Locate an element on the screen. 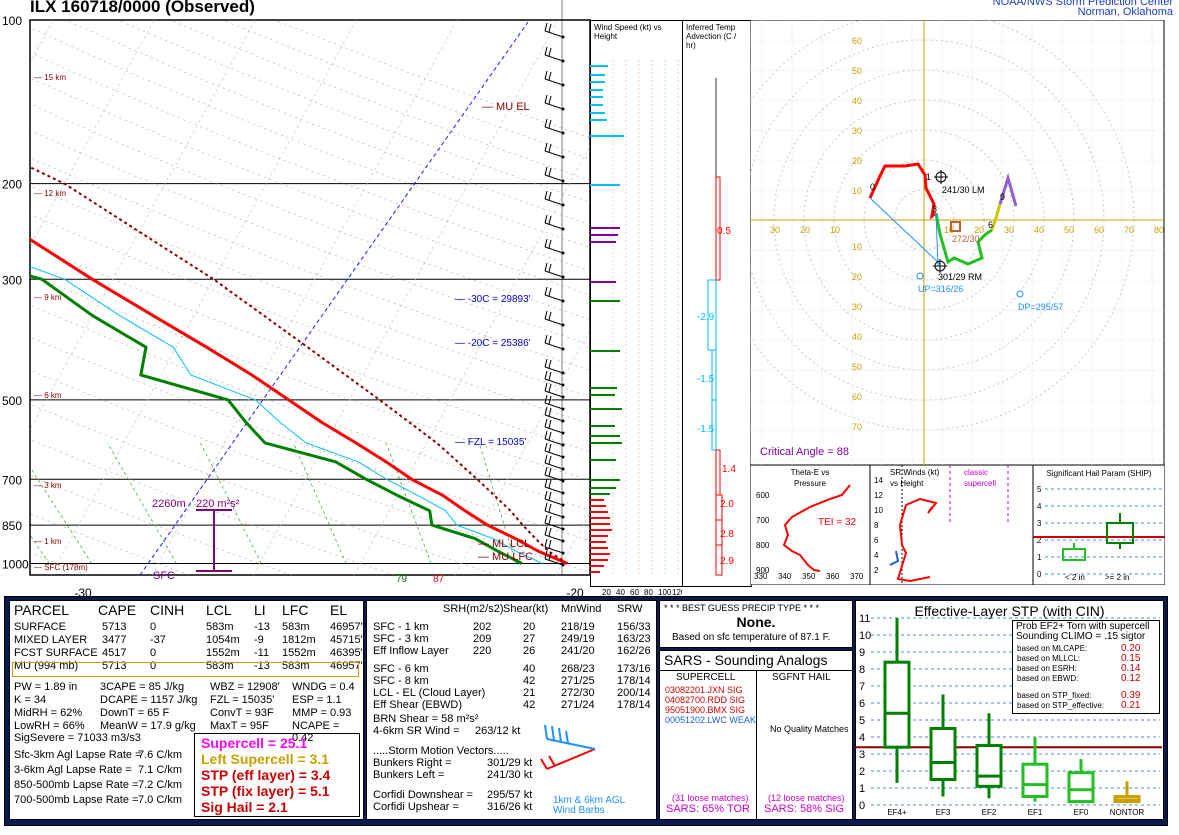 Image resolution: width=1179 pixels, height=835 pixels. thermo-cell: FZL = 15035' is located at coordinates (242, 700).